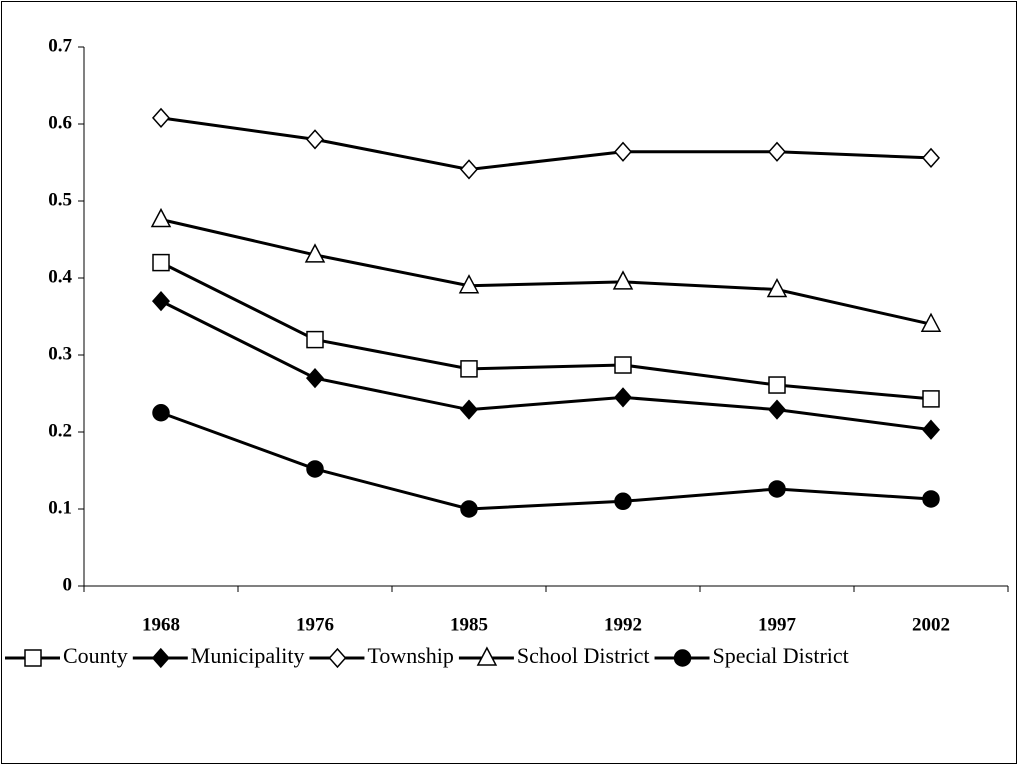 This screenshot has width=1019, height=766. Describe the element at coordinates (60, 199) in the screenshot. I see `y-tick-label: 0.5` at that location.